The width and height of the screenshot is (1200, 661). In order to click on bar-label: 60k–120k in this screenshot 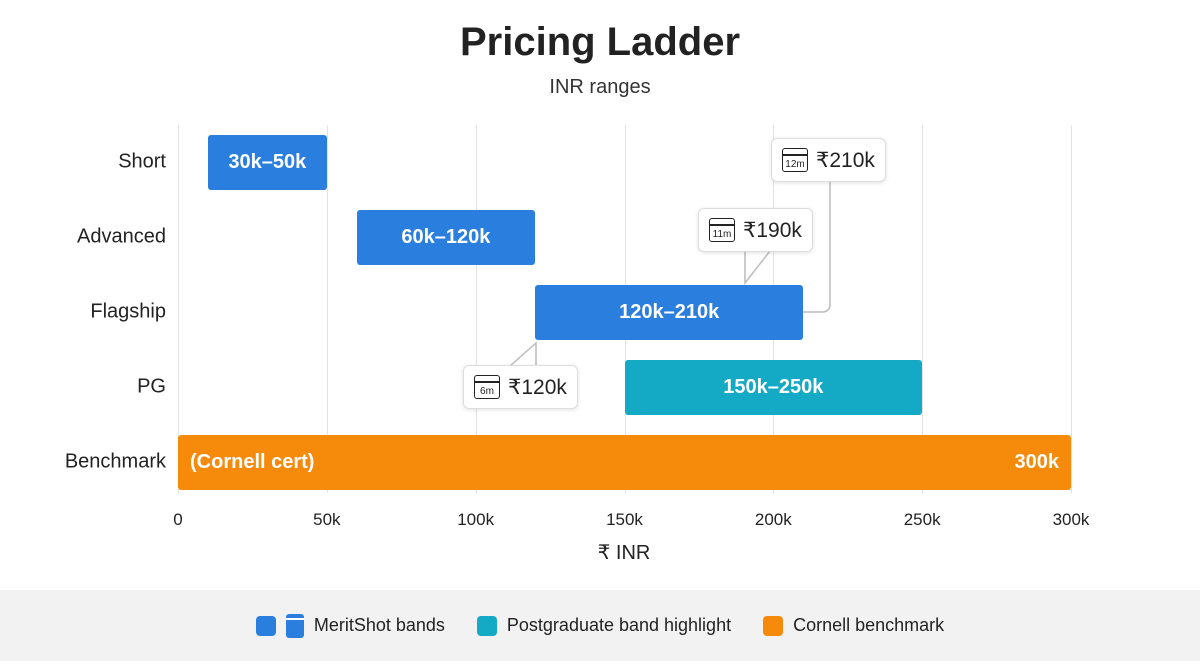, I will do `click(446, 237)`.